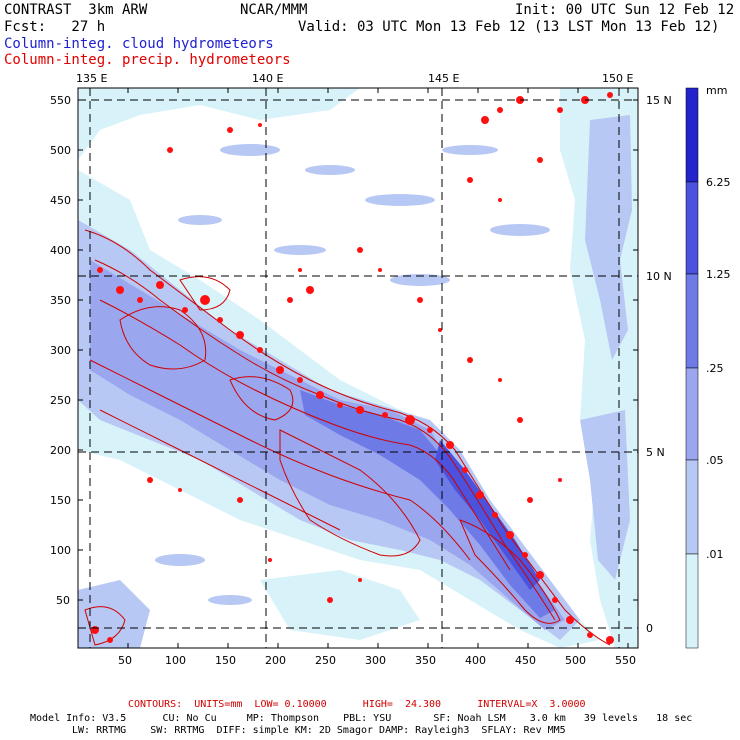 Image resolution: width=740 pixels, height=740 pixels. I want to click on lon-label-140e: 140 E, so click(267, 78).